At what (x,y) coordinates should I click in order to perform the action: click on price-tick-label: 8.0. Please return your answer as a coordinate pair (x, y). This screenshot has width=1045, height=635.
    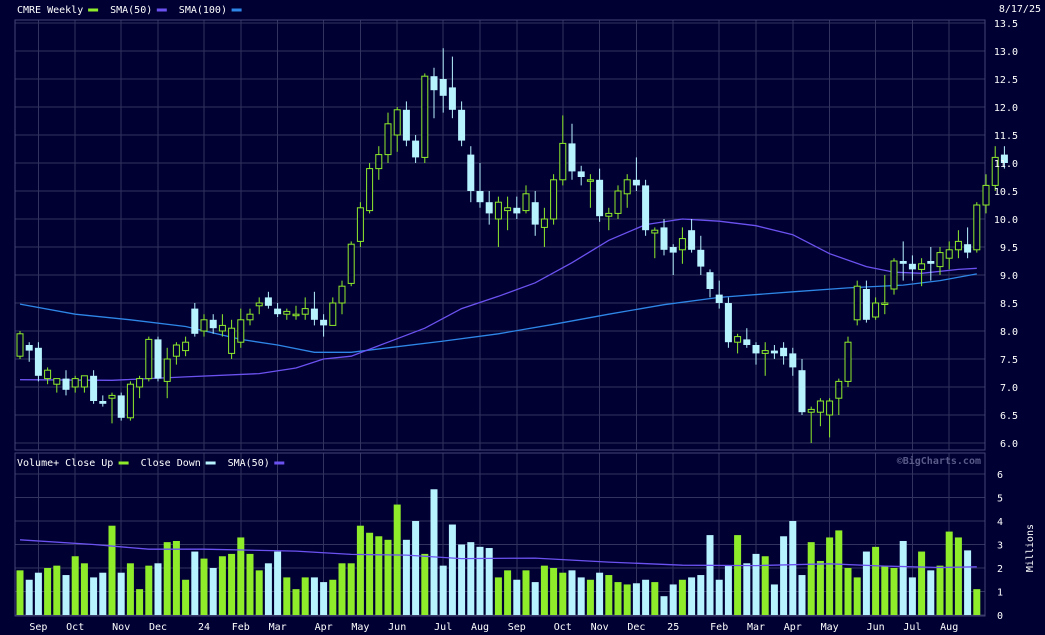
    Looking at the image, I should click on (1009, 332).